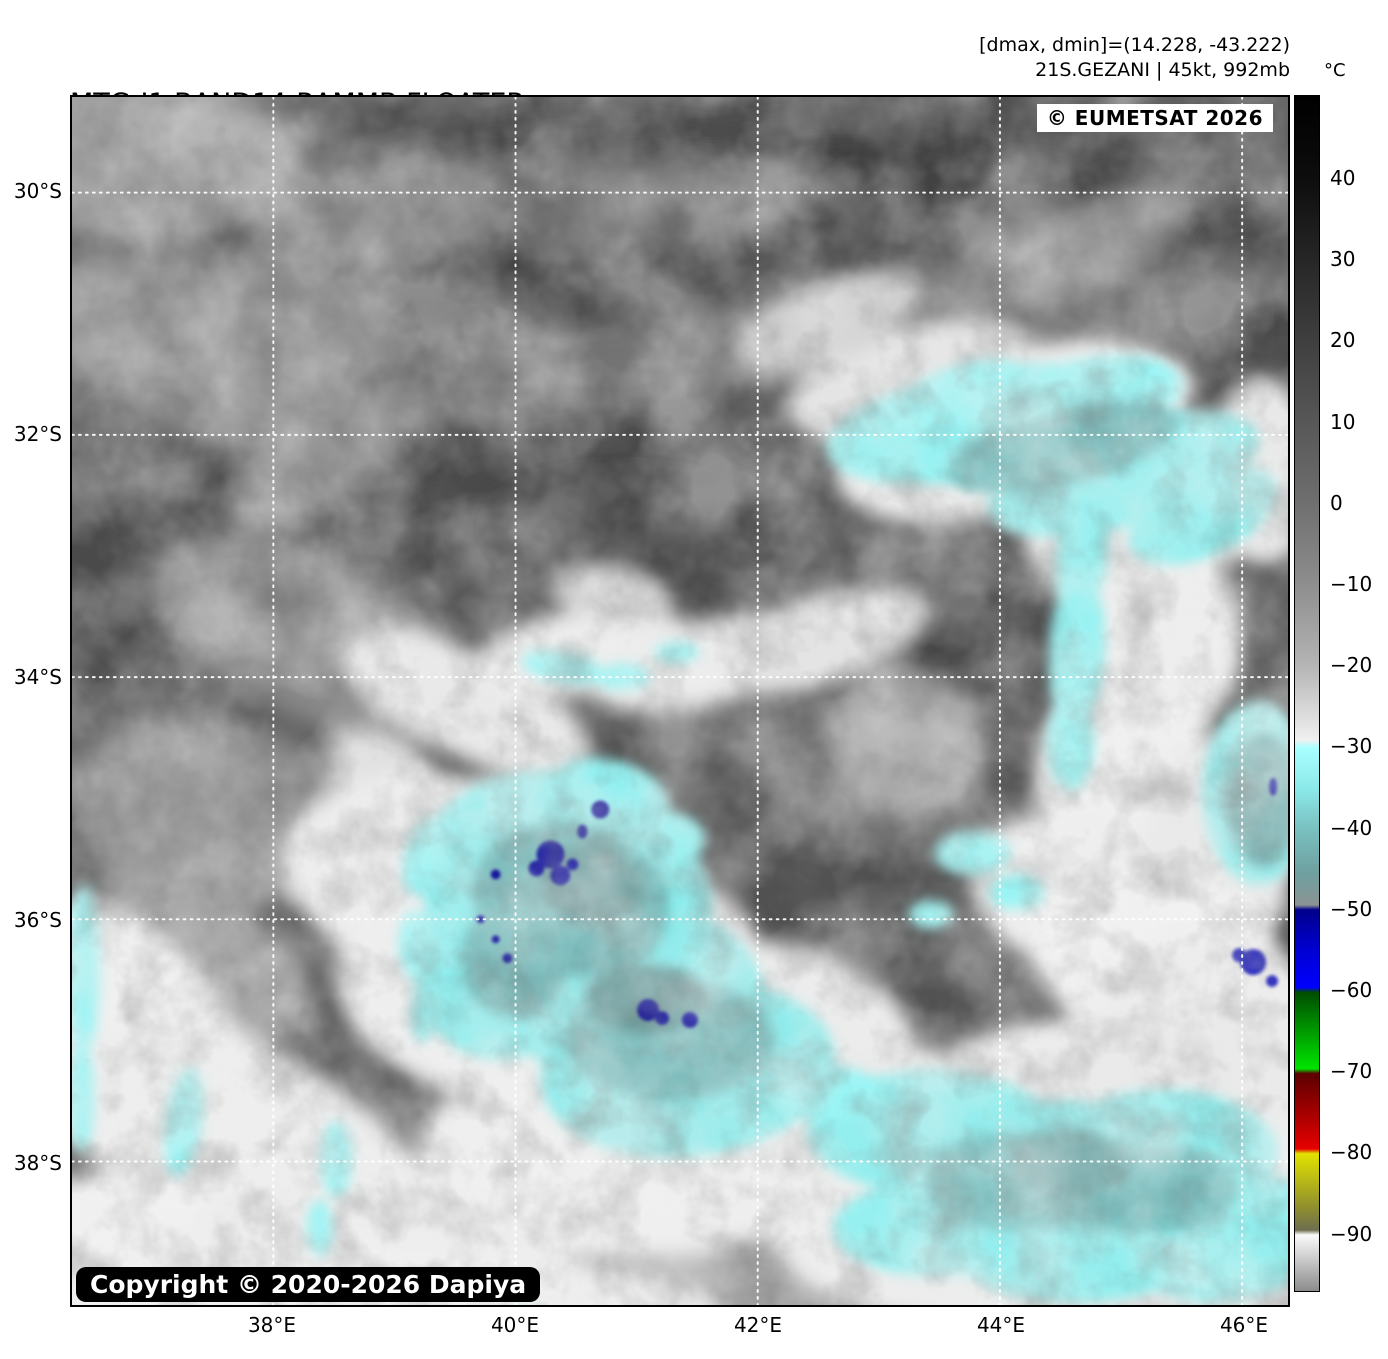  I want to click on cbar-tick-m10: −10, so click(1351, 584).